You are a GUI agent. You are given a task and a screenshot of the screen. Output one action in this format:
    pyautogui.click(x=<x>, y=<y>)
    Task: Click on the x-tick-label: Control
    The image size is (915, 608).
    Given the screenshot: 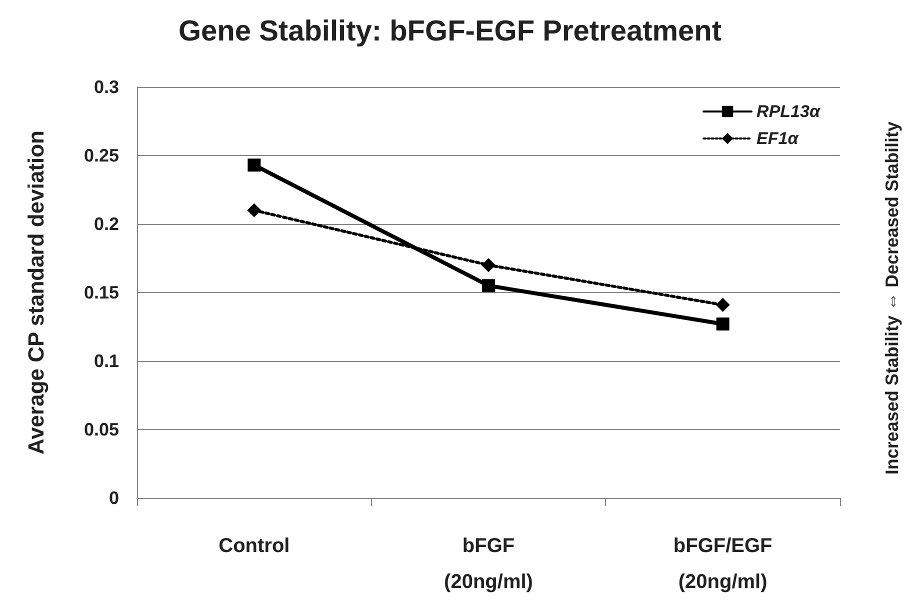 What is the action you would take?
    pyautogui.click(x=254, y=546)
    